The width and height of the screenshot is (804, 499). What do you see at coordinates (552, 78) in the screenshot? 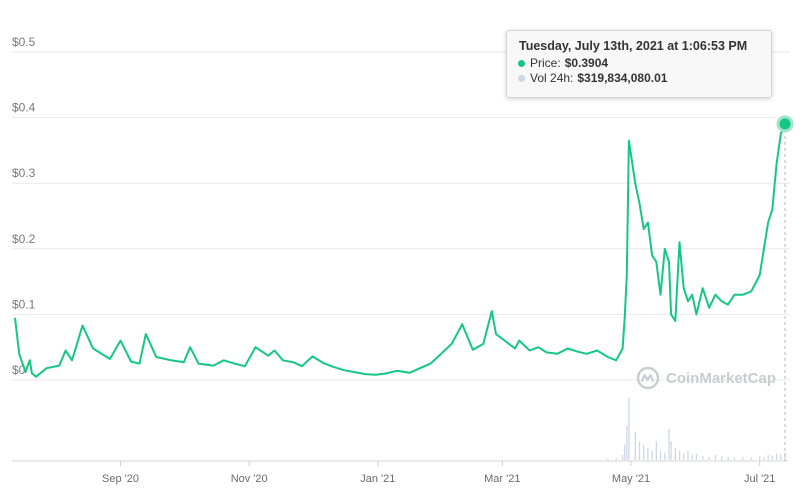
I see `tooltip-volume-label: Vol 24h:` at bounding box center [552, 78].